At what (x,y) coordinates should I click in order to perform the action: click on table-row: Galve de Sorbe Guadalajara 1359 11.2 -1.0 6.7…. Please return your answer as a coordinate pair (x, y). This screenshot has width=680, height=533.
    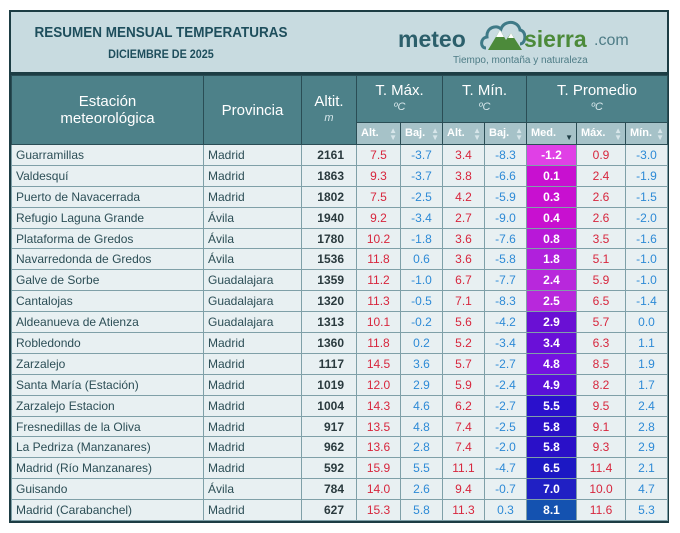
    Looking at the image, I should click on (340, 280).